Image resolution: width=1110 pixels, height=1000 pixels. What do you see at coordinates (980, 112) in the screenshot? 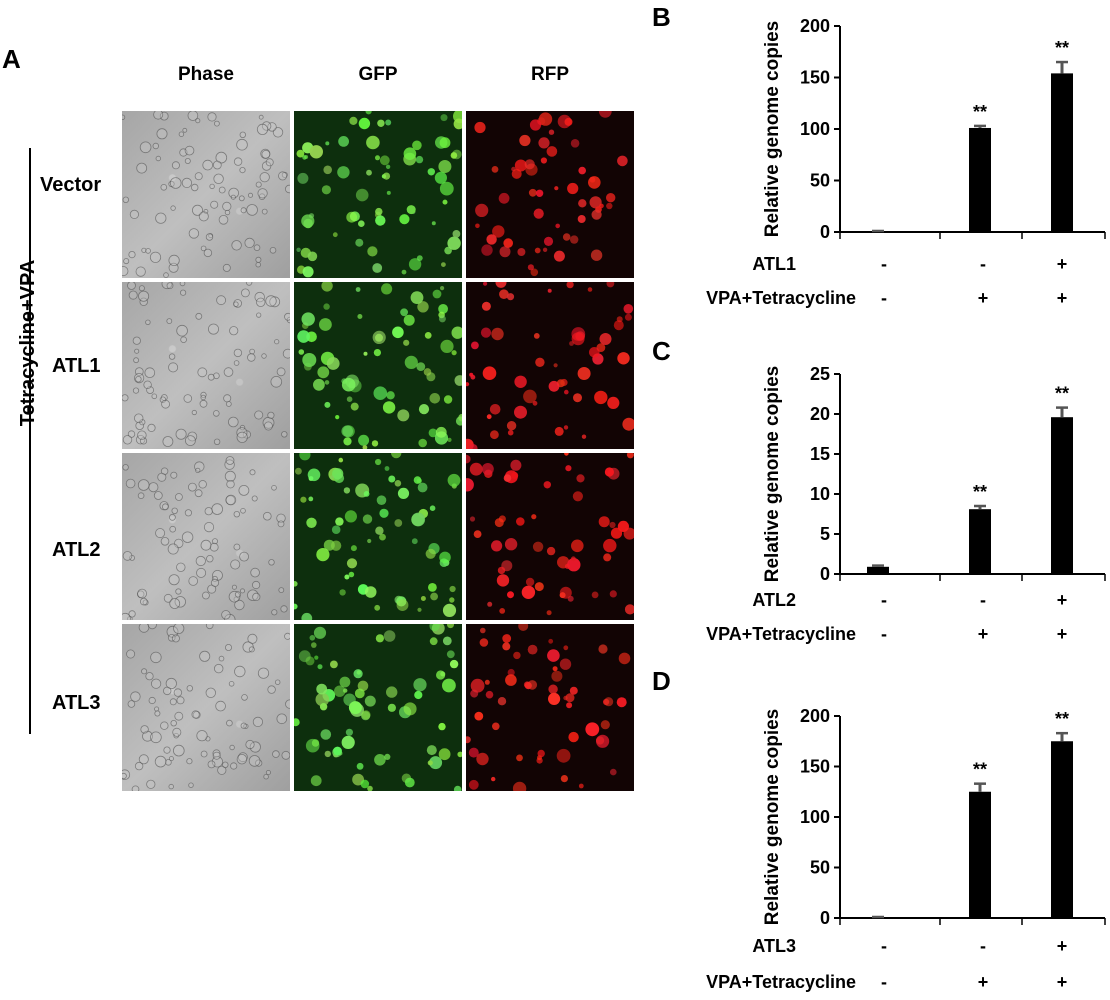
I see `significance-label: **` at bounding box center [980, 112].